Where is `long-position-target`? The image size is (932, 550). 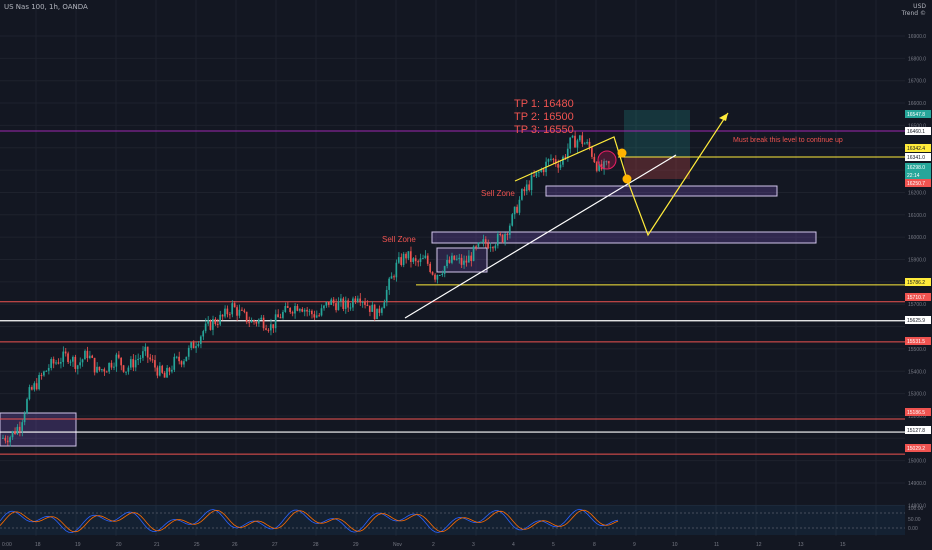 long-position-target is located at coordinates (657, 133).